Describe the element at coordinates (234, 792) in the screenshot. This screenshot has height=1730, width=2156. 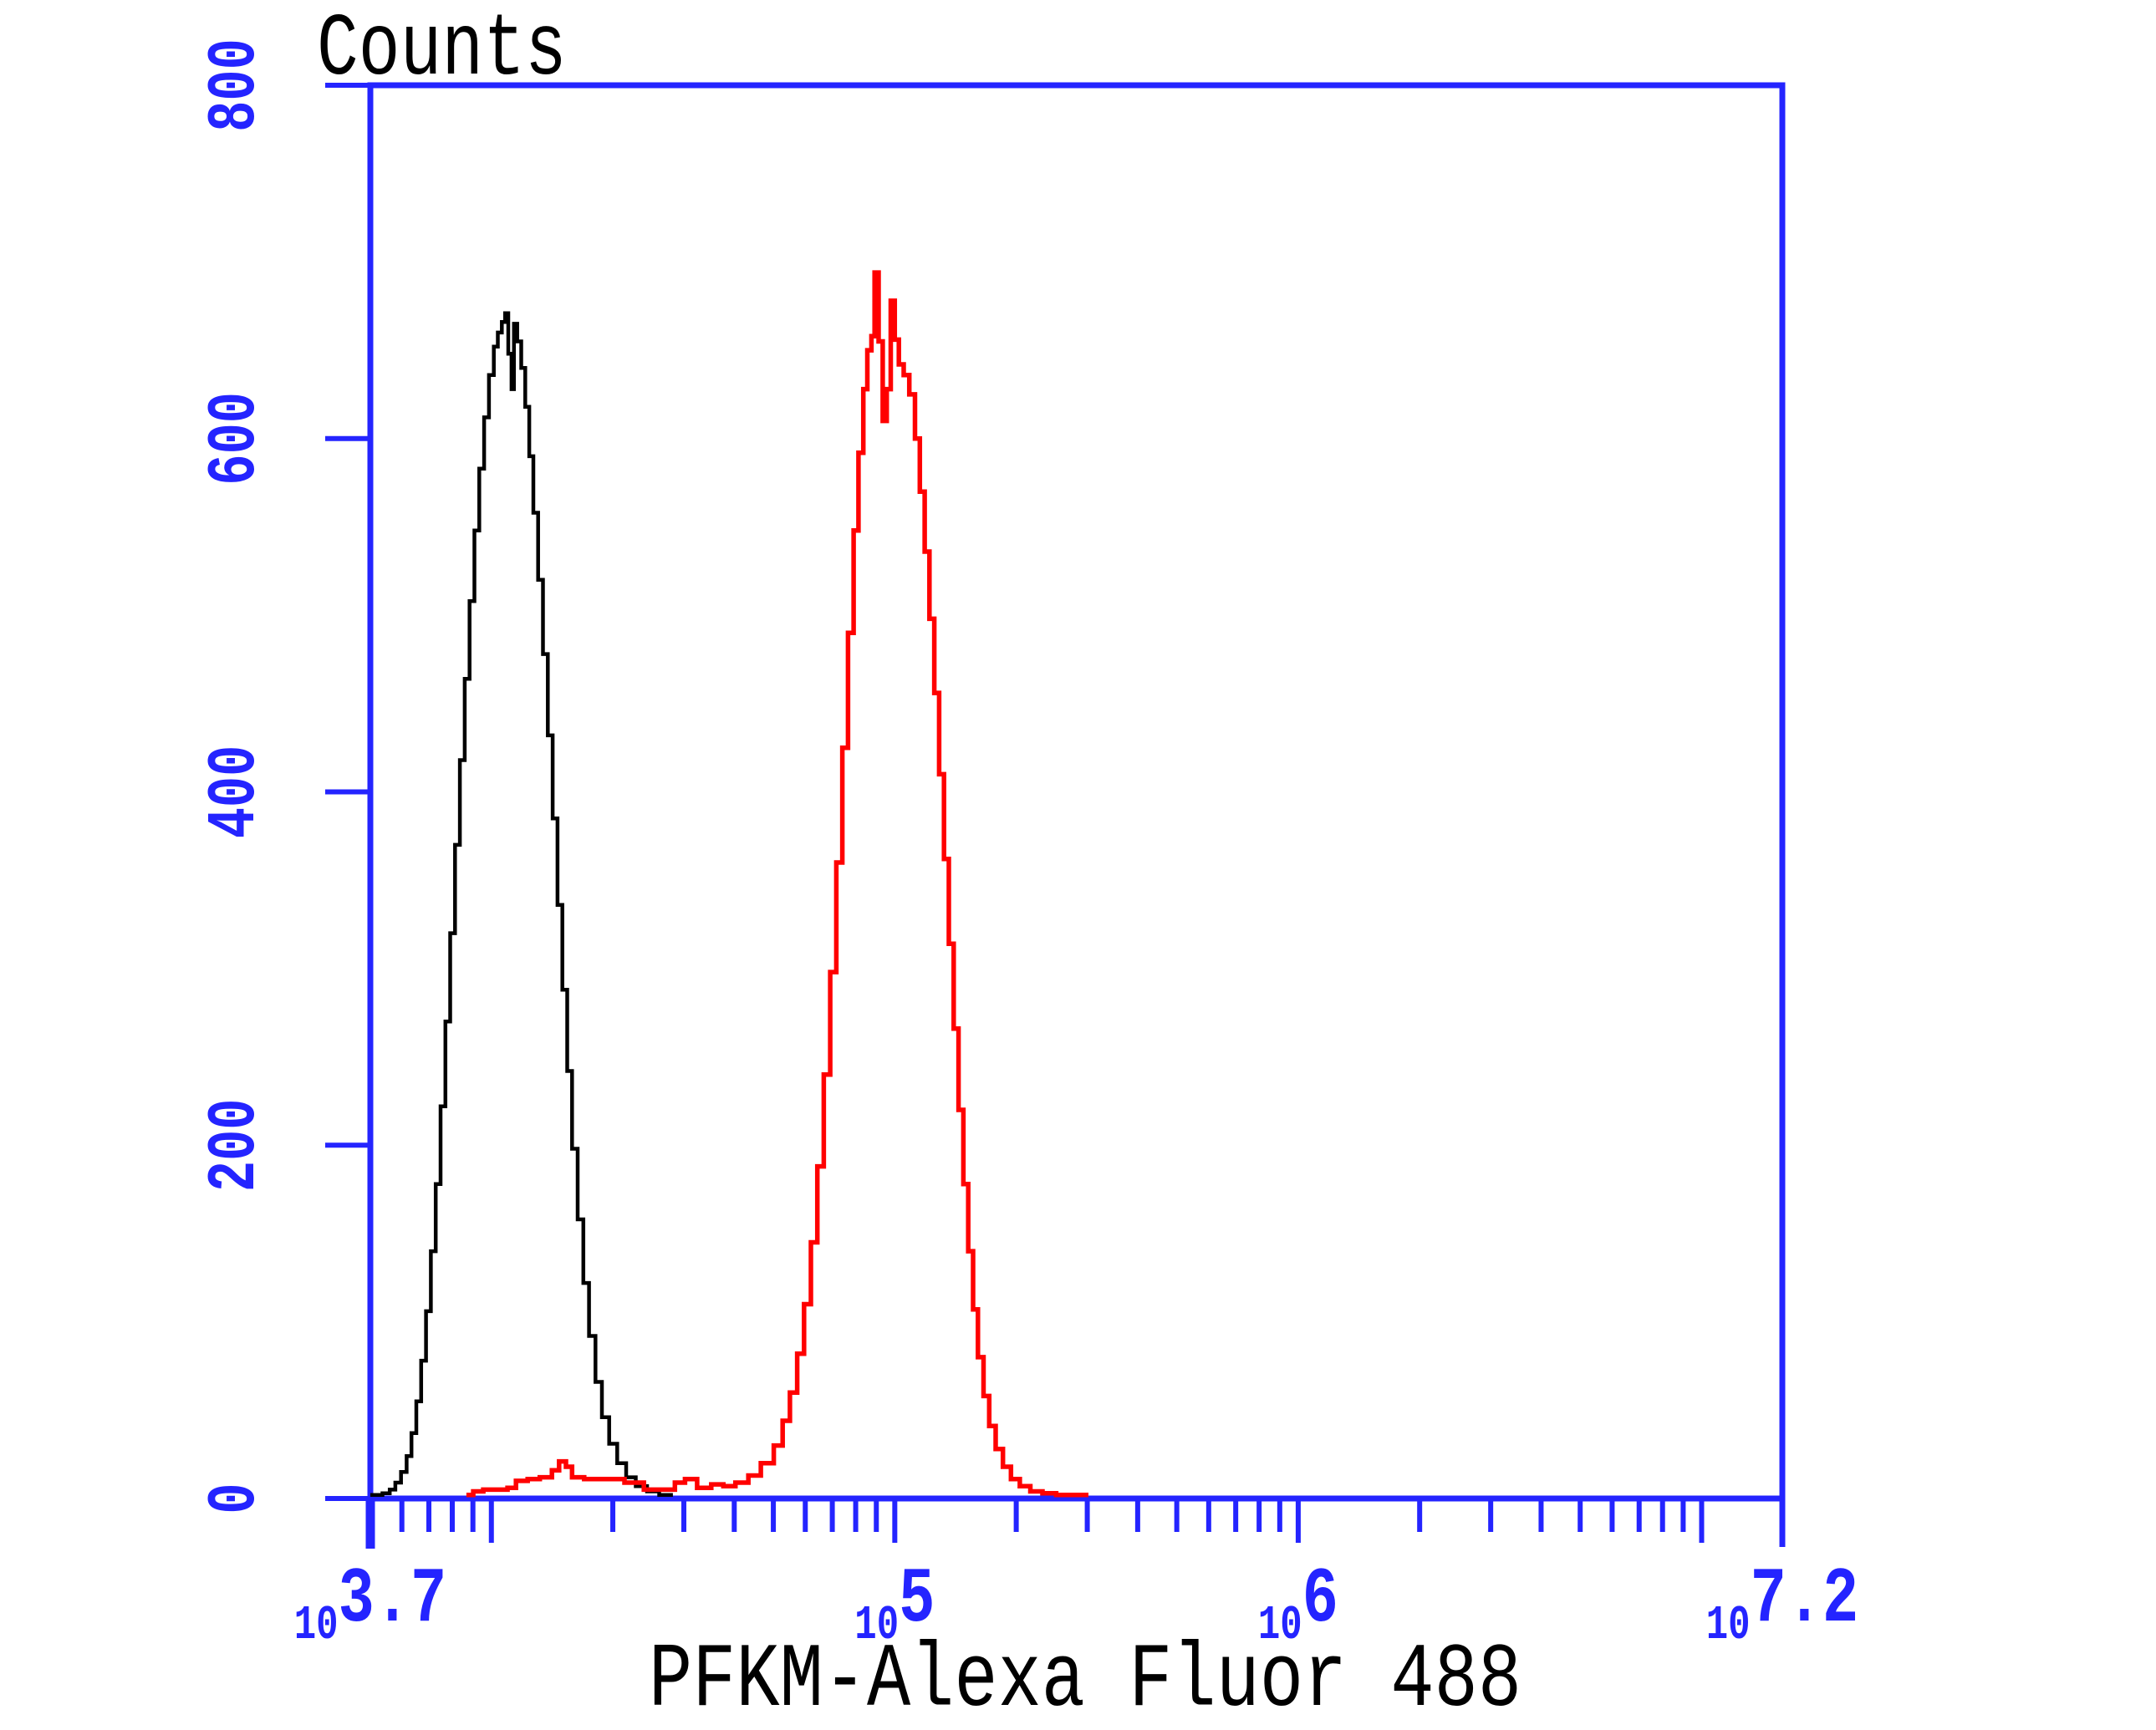
I see `y-tick-label: 400` at that location.